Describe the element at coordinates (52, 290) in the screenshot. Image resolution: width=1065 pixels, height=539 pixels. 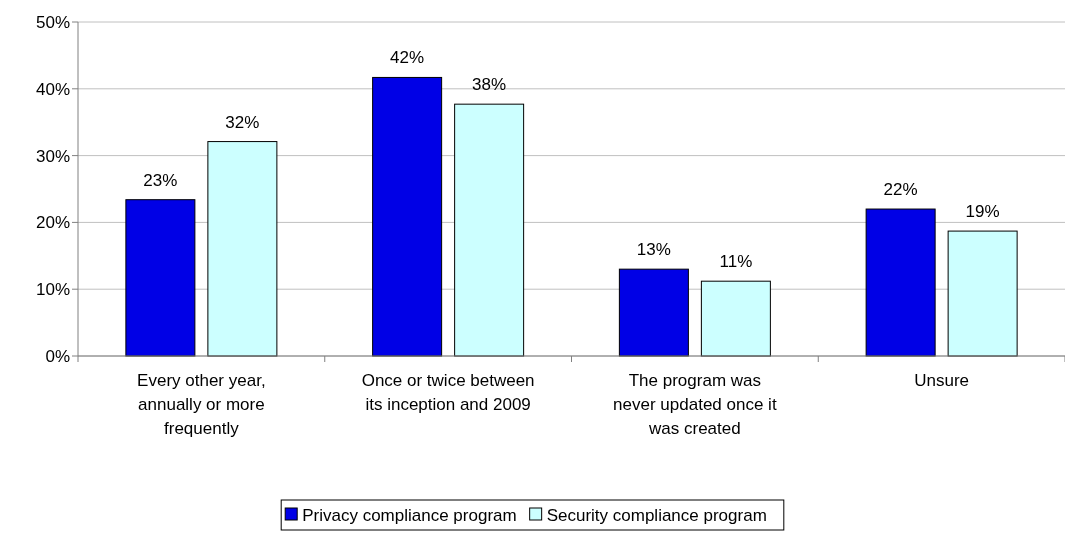
I see `y-tick-label: 10%` at that location.